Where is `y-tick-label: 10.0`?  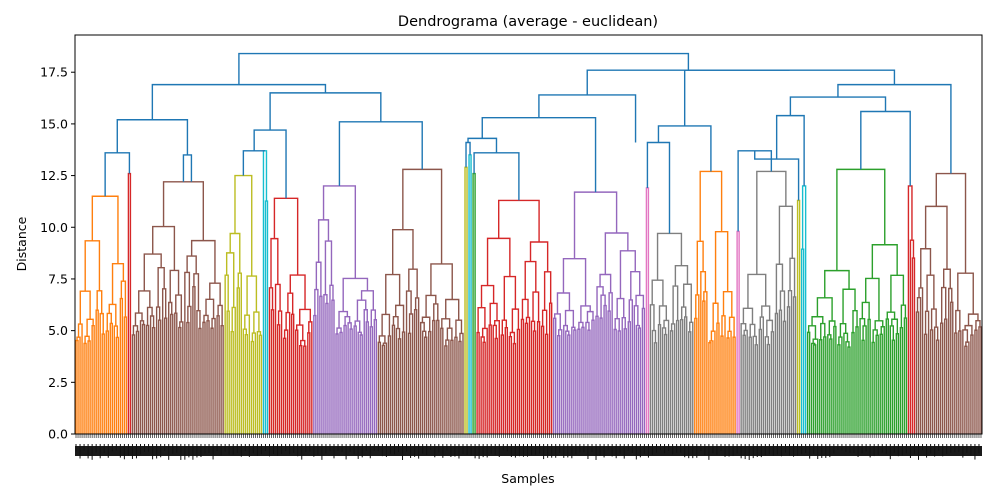
y-tick-label: 10.0 is located at coordinates (54, 227).